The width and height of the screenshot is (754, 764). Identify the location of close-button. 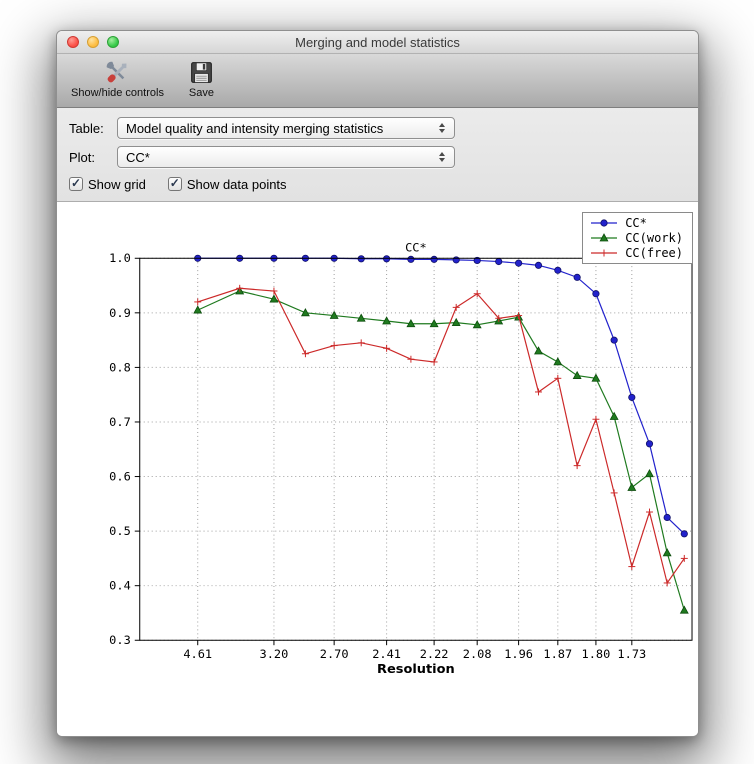
(73, 42).